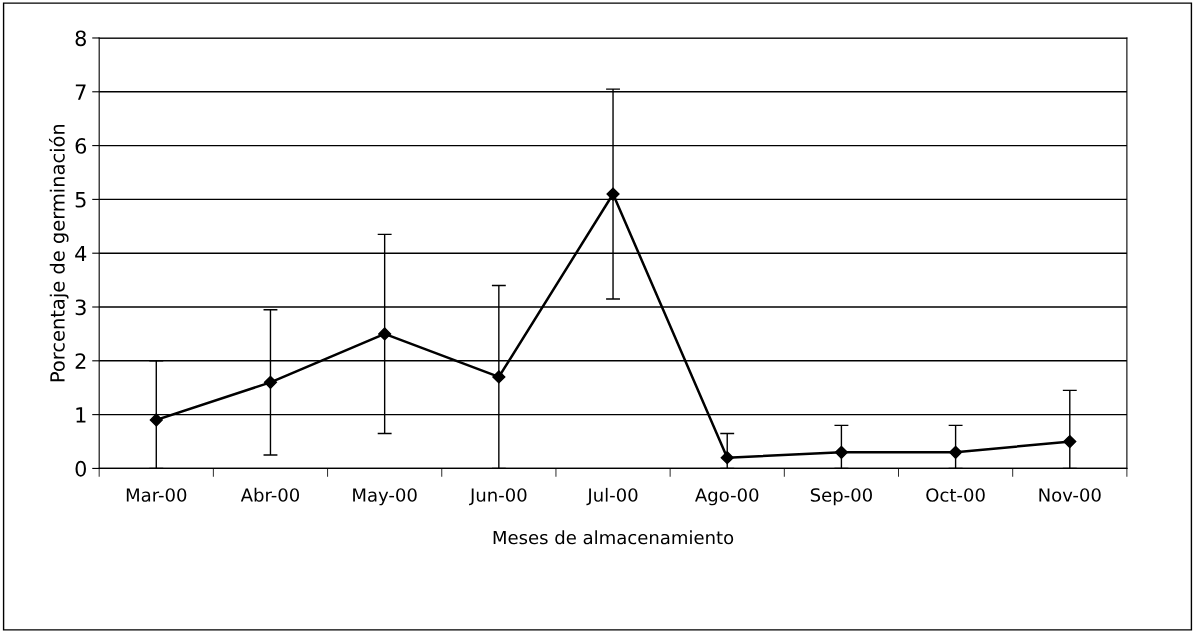 The width and height of the screenshot is (1195, 633). Describe the element at coordinates (80, 38) in the screenshot. I see `y-tick-label: 8` at that location.